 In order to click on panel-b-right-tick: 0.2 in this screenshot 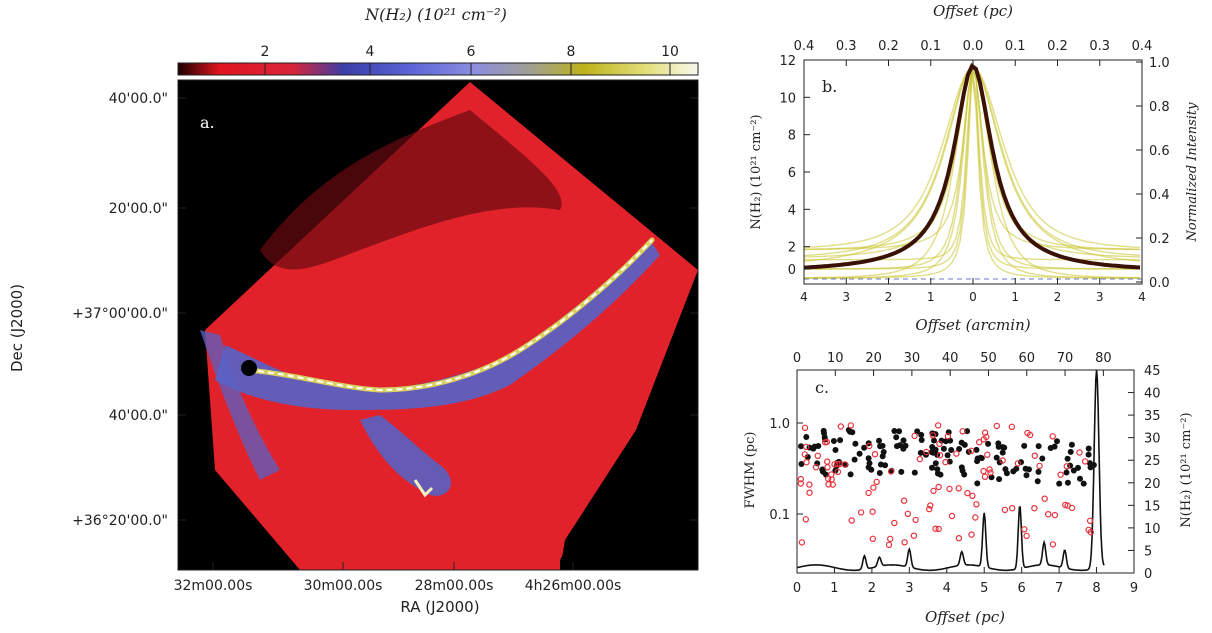, I will do `click(1159, 239)`.